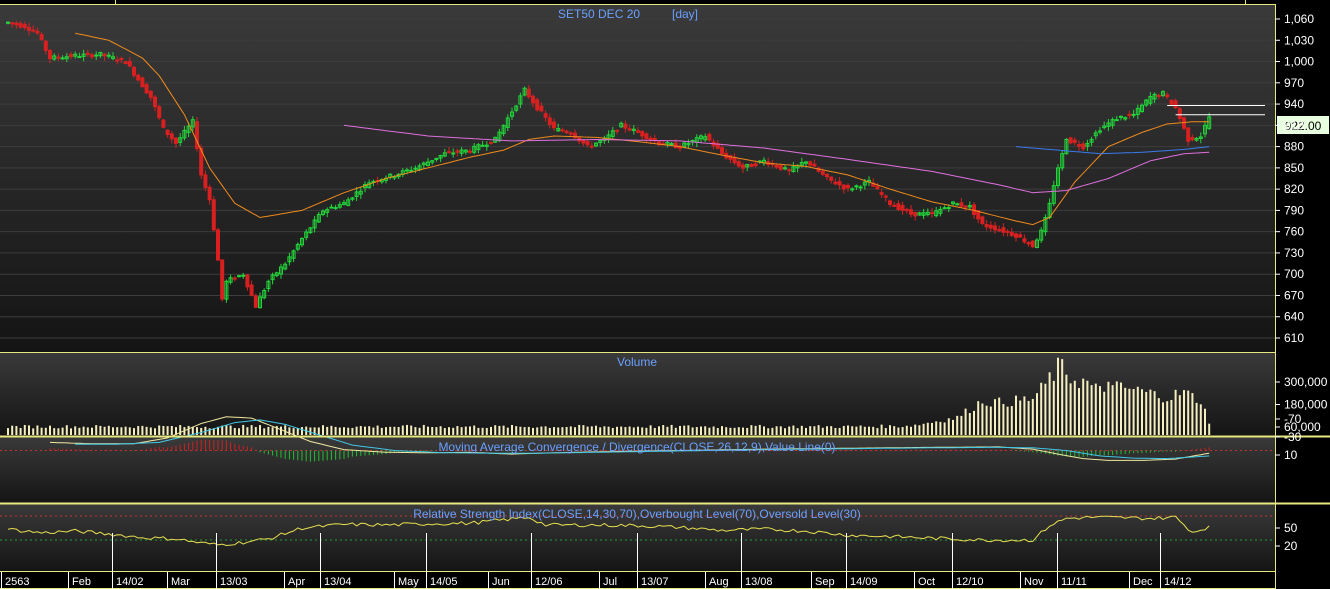 The width and height of the screenshot is (1330, 589). What do you see at coordinates (81, 582) in the screenshot?
I see `x-axis-label: Feb` at bounding box center [81, 582].